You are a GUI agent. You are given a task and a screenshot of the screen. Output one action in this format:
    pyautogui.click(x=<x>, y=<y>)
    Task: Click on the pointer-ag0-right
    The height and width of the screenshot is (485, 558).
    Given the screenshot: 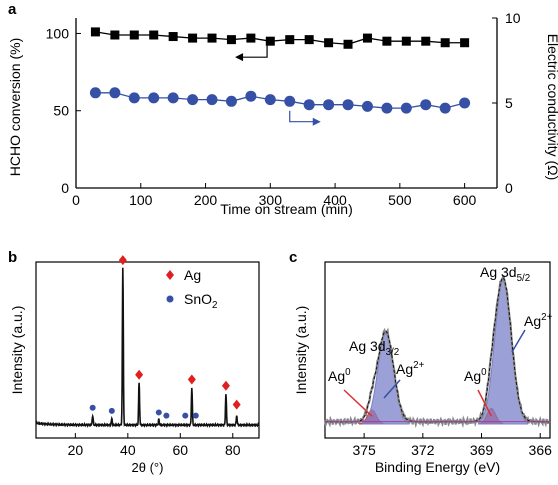 What is the action you would take?
    pyautogui.click(x=484, y=403)
    